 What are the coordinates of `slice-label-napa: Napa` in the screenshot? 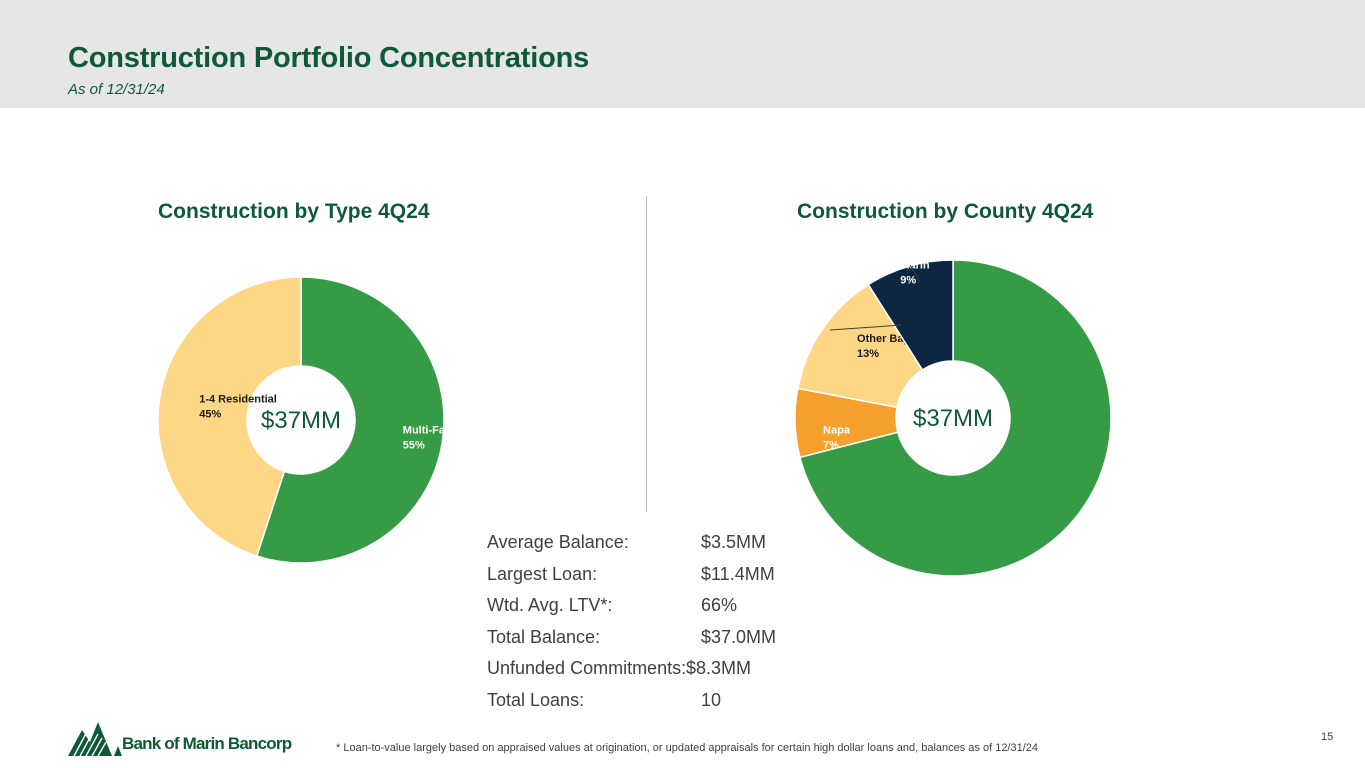 It's located at (837, 430).